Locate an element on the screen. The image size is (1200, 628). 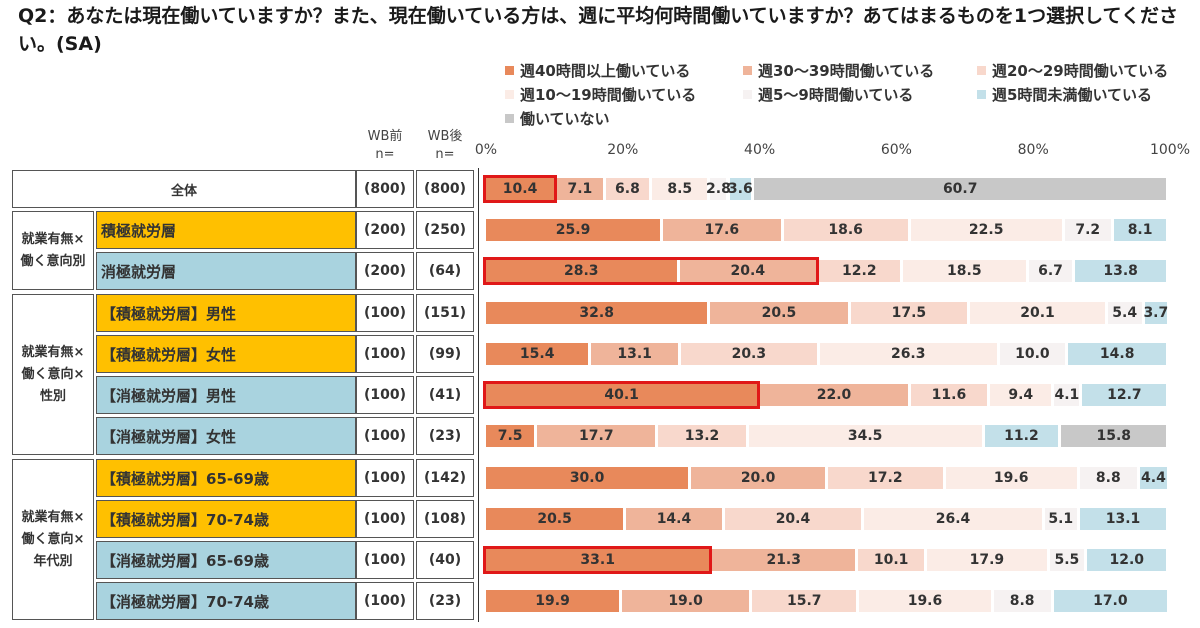
legend-label: 週30～39時間働いている is located at coordinates (846, 71).